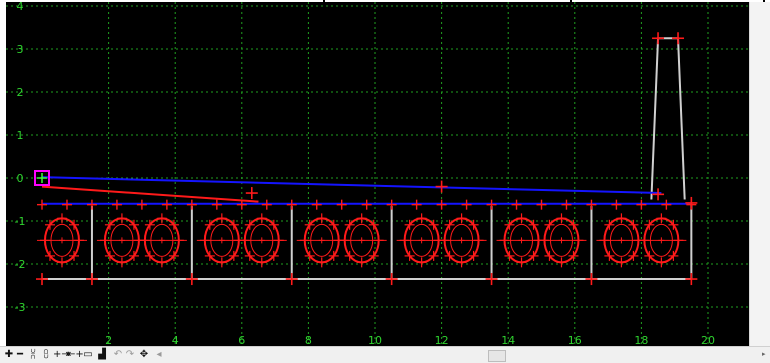 The height and width of the screenshot is (363, 770). I want to click on x-tick-label: 20, so click(708, 340).